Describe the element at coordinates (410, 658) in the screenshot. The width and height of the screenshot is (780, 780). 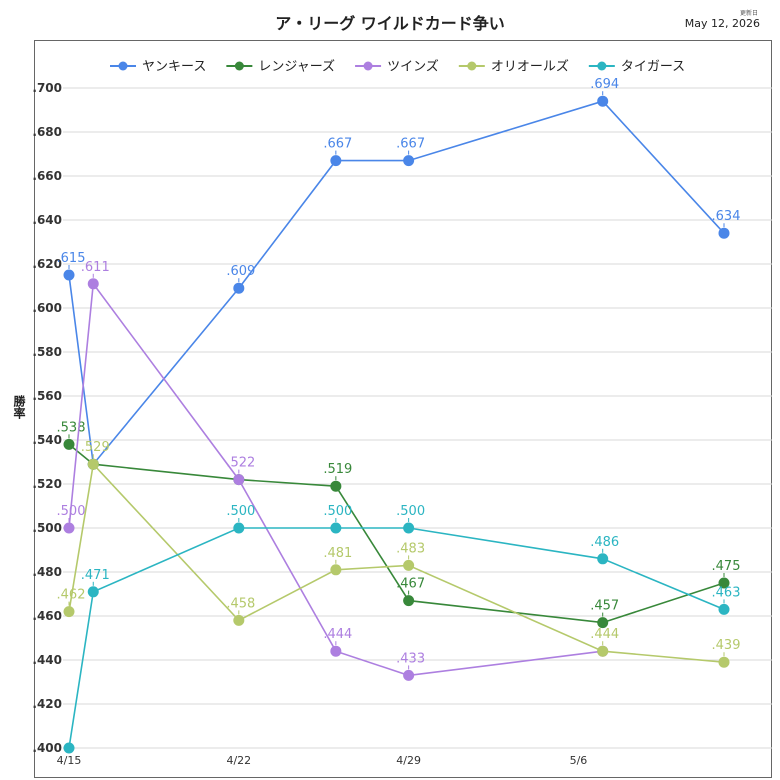
I see `data-label: .433` at that location.